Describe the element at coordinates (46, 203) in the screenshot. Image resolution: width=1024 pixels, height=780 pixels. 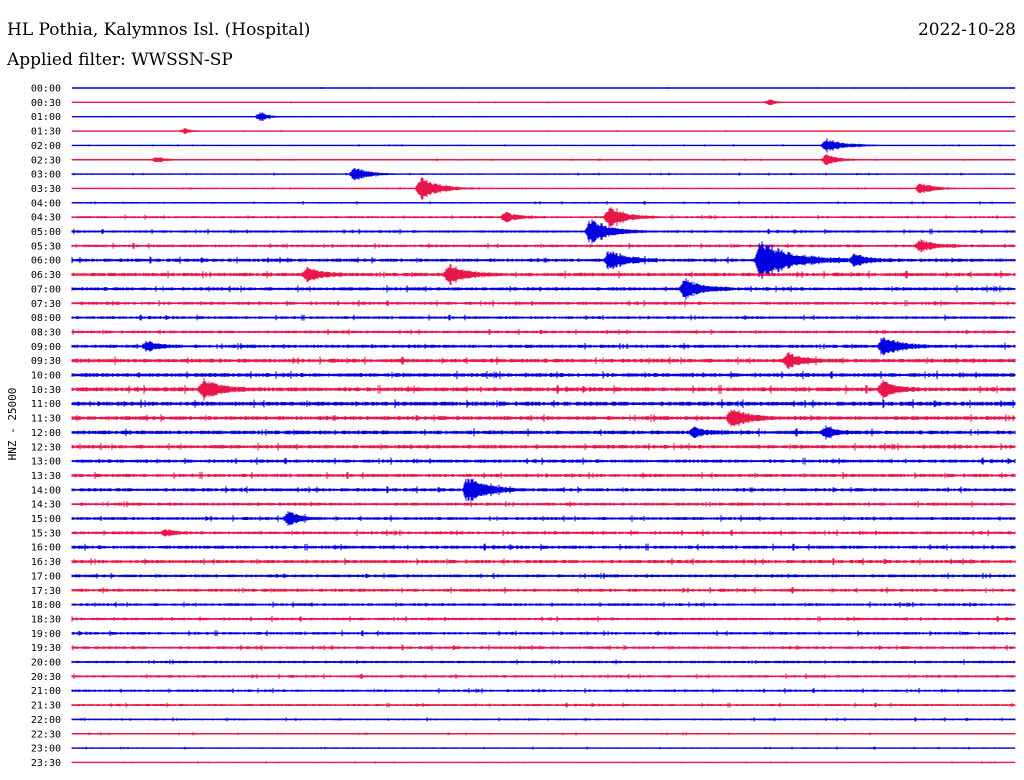
I see `time-label: 04:00` at that location.